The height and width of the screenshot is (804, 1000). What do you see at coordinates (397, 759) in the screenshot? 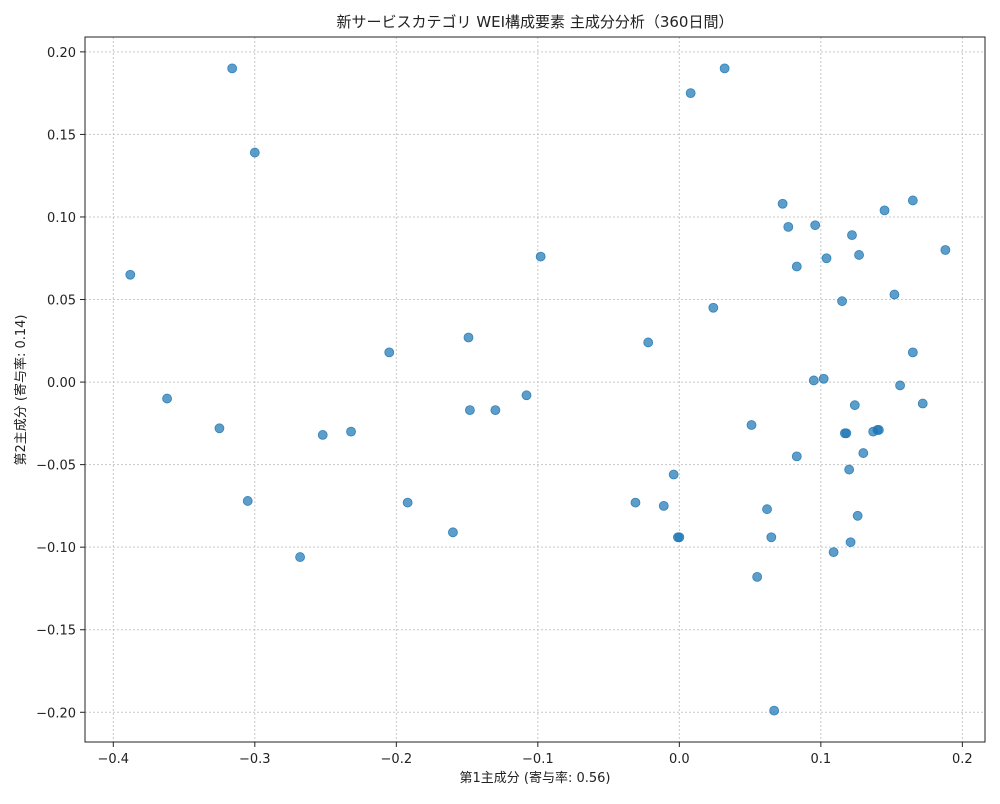
I see `x-tick-label: −0.2` at bounding box center [397, 759].